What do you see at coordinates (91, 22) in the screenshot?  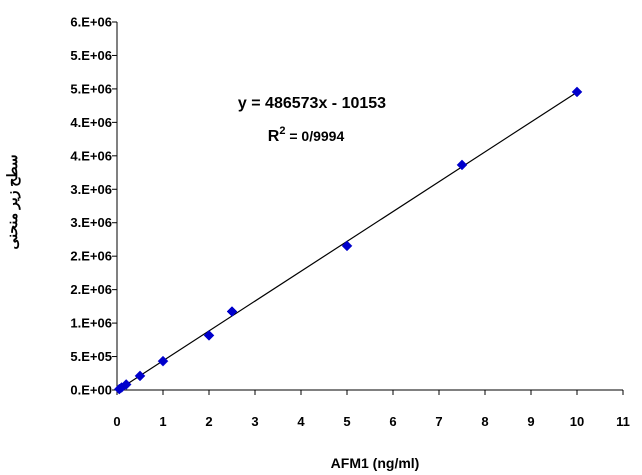 I see `y-tick-label: 6.E+06` at bounding box center [91, 22].